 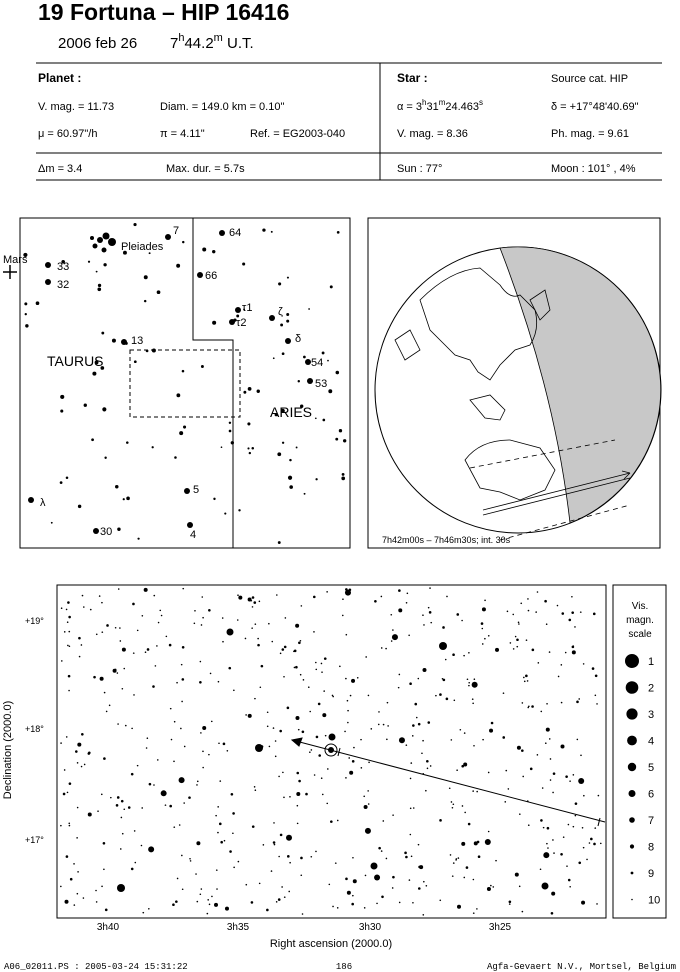 I want to click on finder-label: 64, so click(x=235, y=233).